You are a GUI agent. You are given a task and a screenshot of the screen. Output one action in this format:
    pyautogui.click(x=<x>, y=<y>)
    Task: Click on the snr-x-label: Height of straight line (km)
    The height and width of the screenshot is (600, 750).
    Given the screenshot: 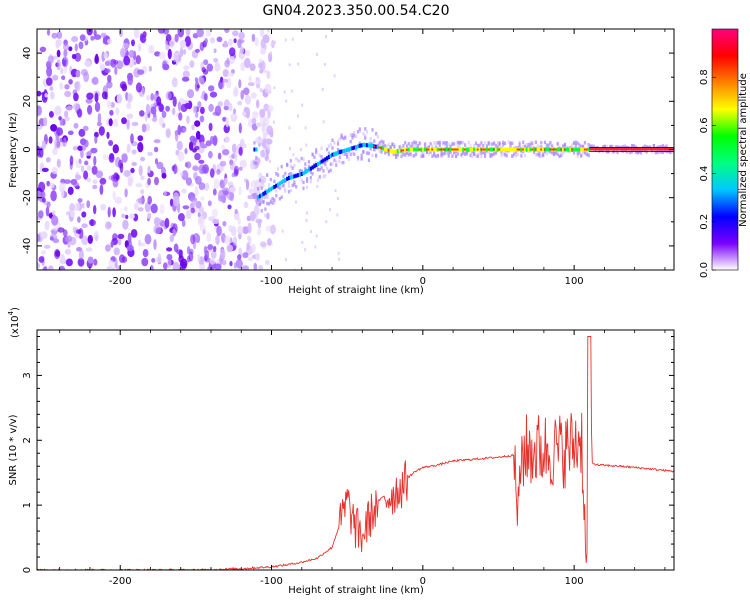 What is the action you would take?
    pyautogui.click(x=356, y=590)
    